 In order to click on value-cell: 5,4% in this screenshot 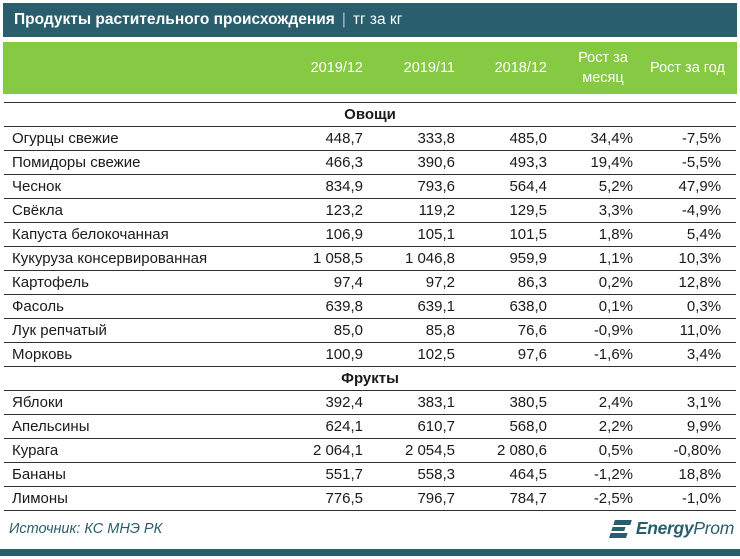, I will do `click(704, 234)`.